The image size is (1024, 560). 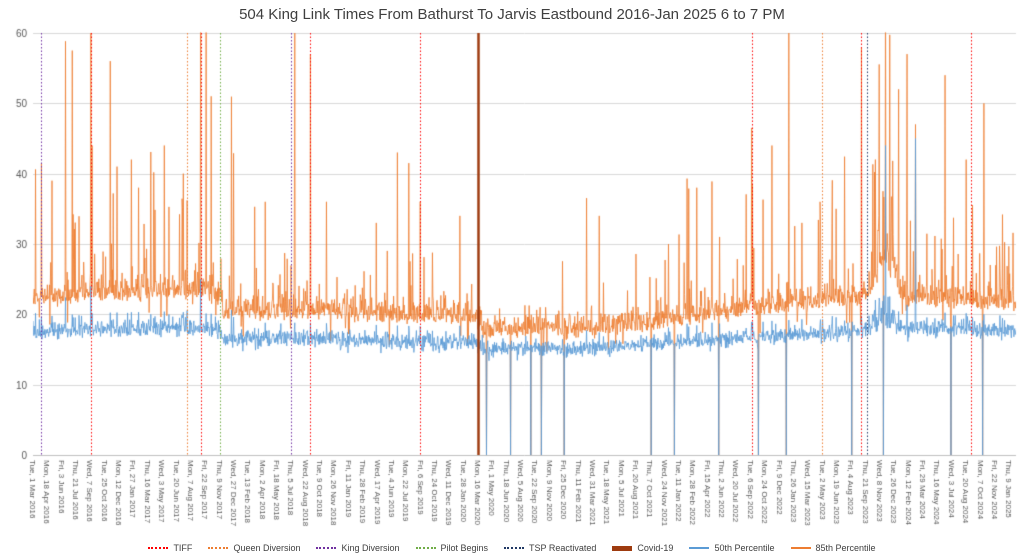 I want to click on legend-item-pilot-begins: Pilot Begins, so click(x=452, y=548).